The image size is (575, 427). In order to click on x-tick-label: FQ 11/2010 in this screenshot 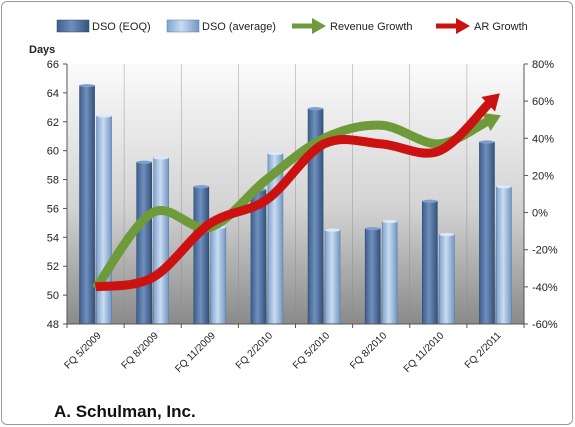, I will do `click(424, 352)`.